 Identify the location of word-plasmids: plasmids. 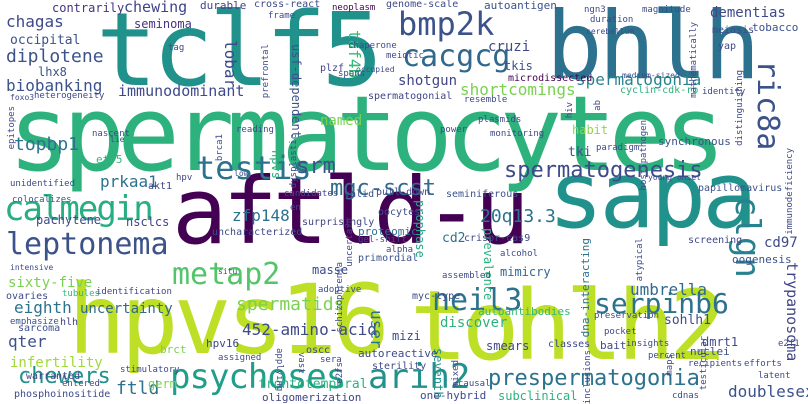
(500, 120).